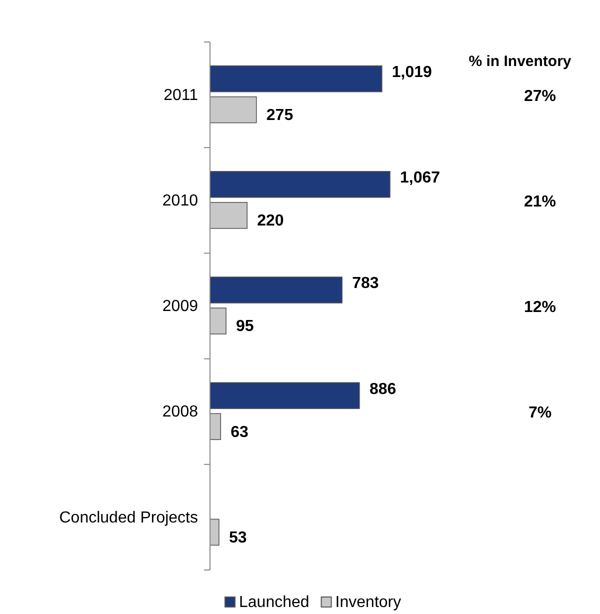 The height and width of the screenshot is (614, 600). What do you see at coordinates (540, 307) in the screenshot?
I see `text: 12%` at bounding box center [540, 307].